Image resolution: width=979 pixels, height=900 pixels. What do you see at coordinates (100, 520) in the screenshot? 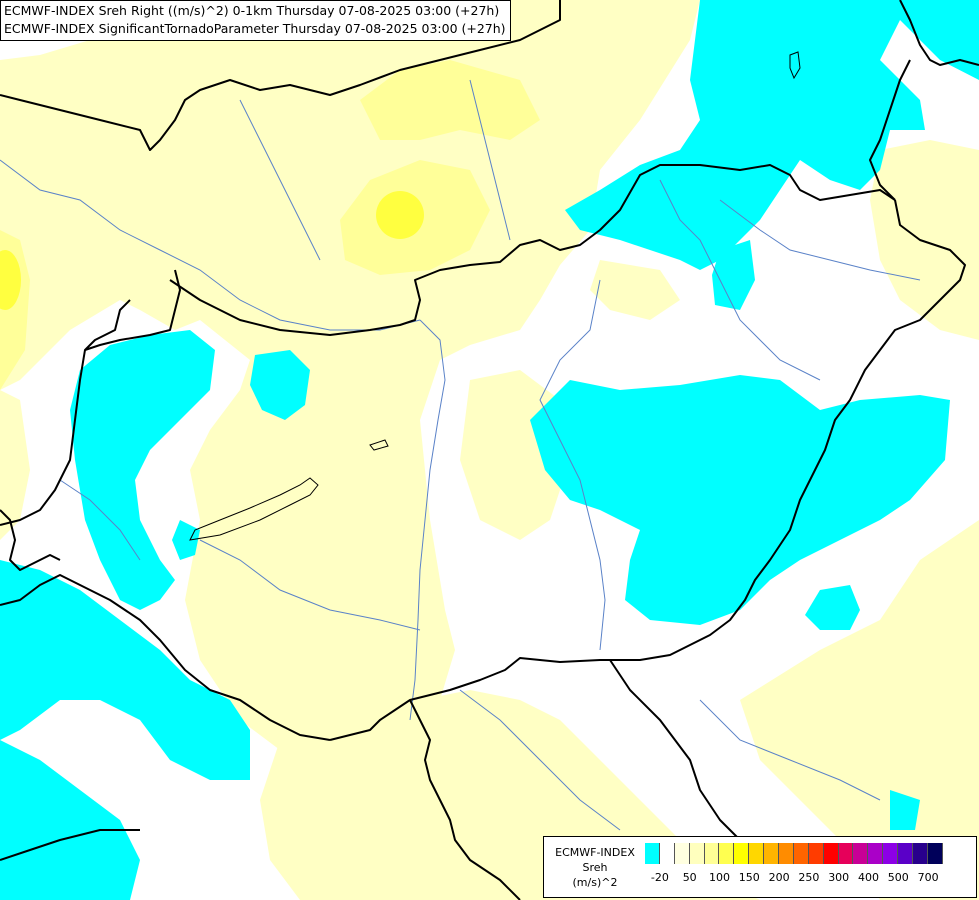
I see `river-southwest` at bounding box center [100, 520].